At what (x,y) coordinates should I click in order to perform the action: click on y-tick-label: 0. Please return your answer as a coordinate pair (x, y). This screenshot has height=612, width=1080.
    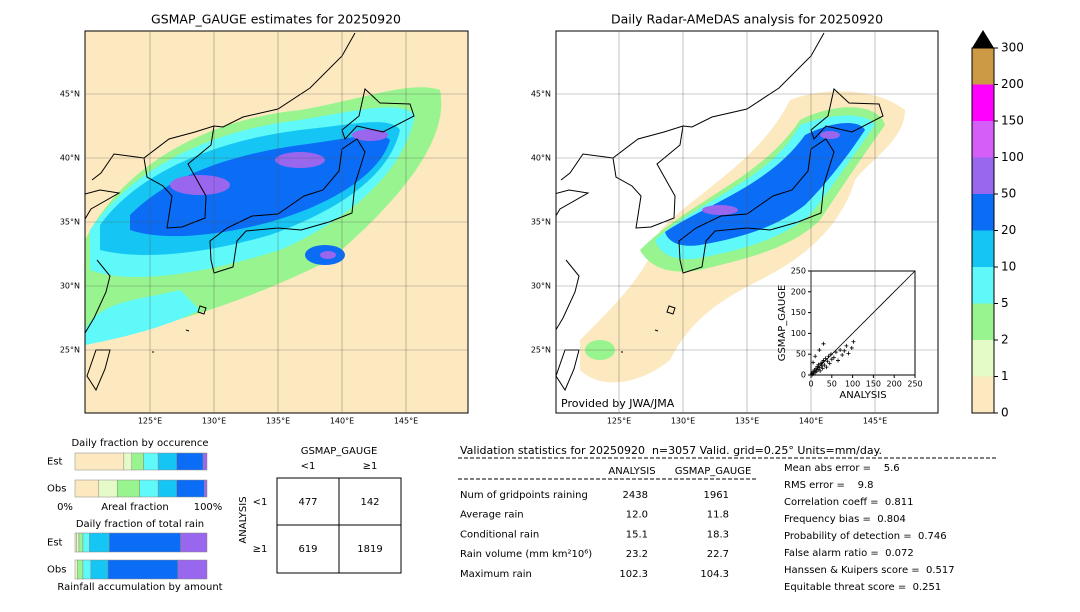
    Looking at the image, I should click on (803, 375).